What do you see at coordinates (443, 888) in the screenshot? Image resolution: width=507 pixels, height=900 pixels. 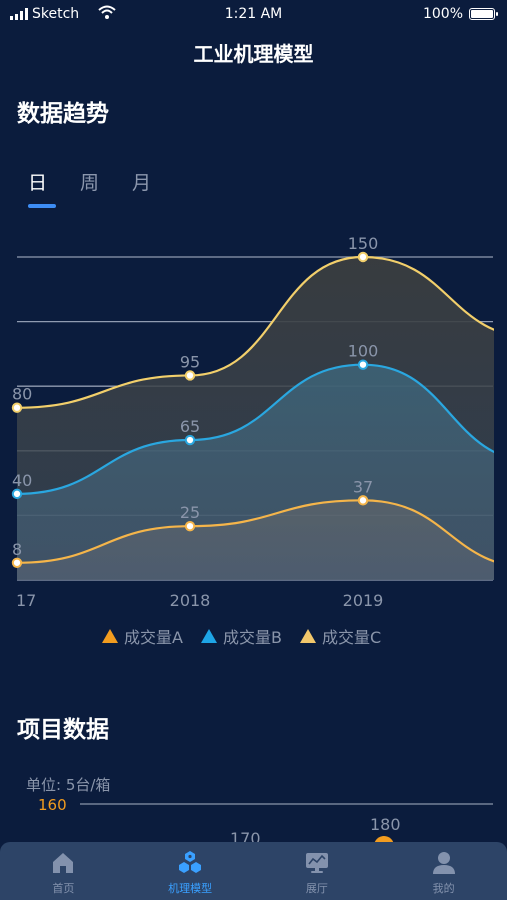 I see `tabbar-label-mine: 我的` at bounding box center [443, 888].